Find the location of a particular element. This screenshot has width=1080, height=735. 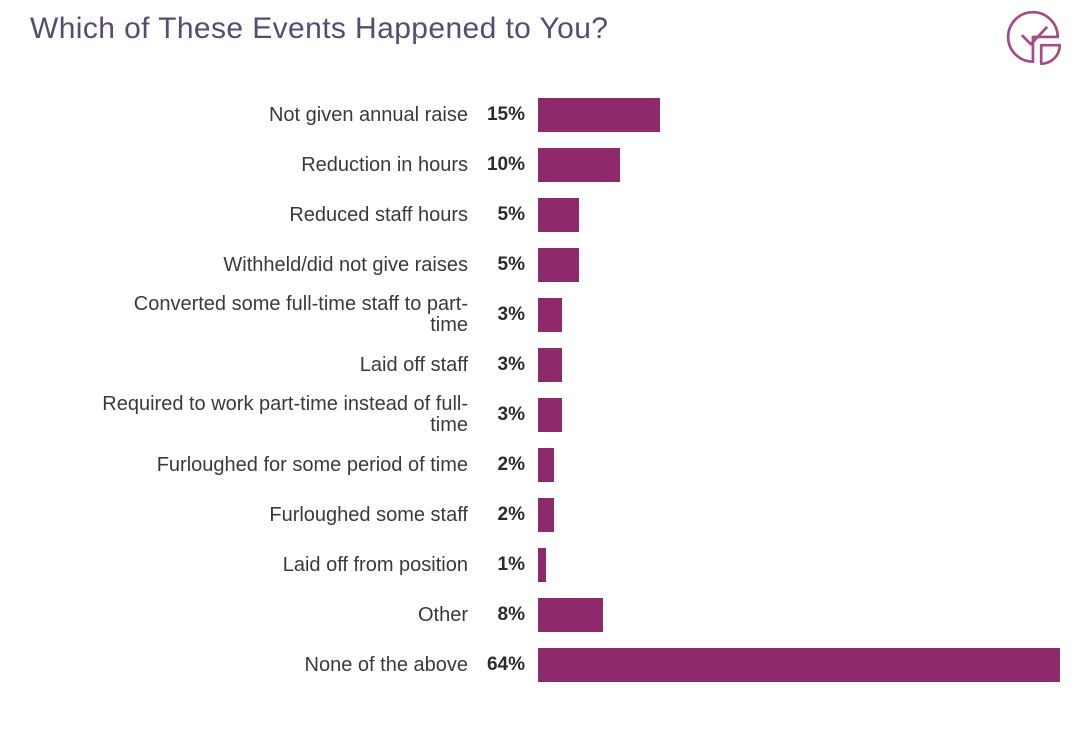

chart-row: Furloughed for some period of time 2% is located at coordinates (545, 465).